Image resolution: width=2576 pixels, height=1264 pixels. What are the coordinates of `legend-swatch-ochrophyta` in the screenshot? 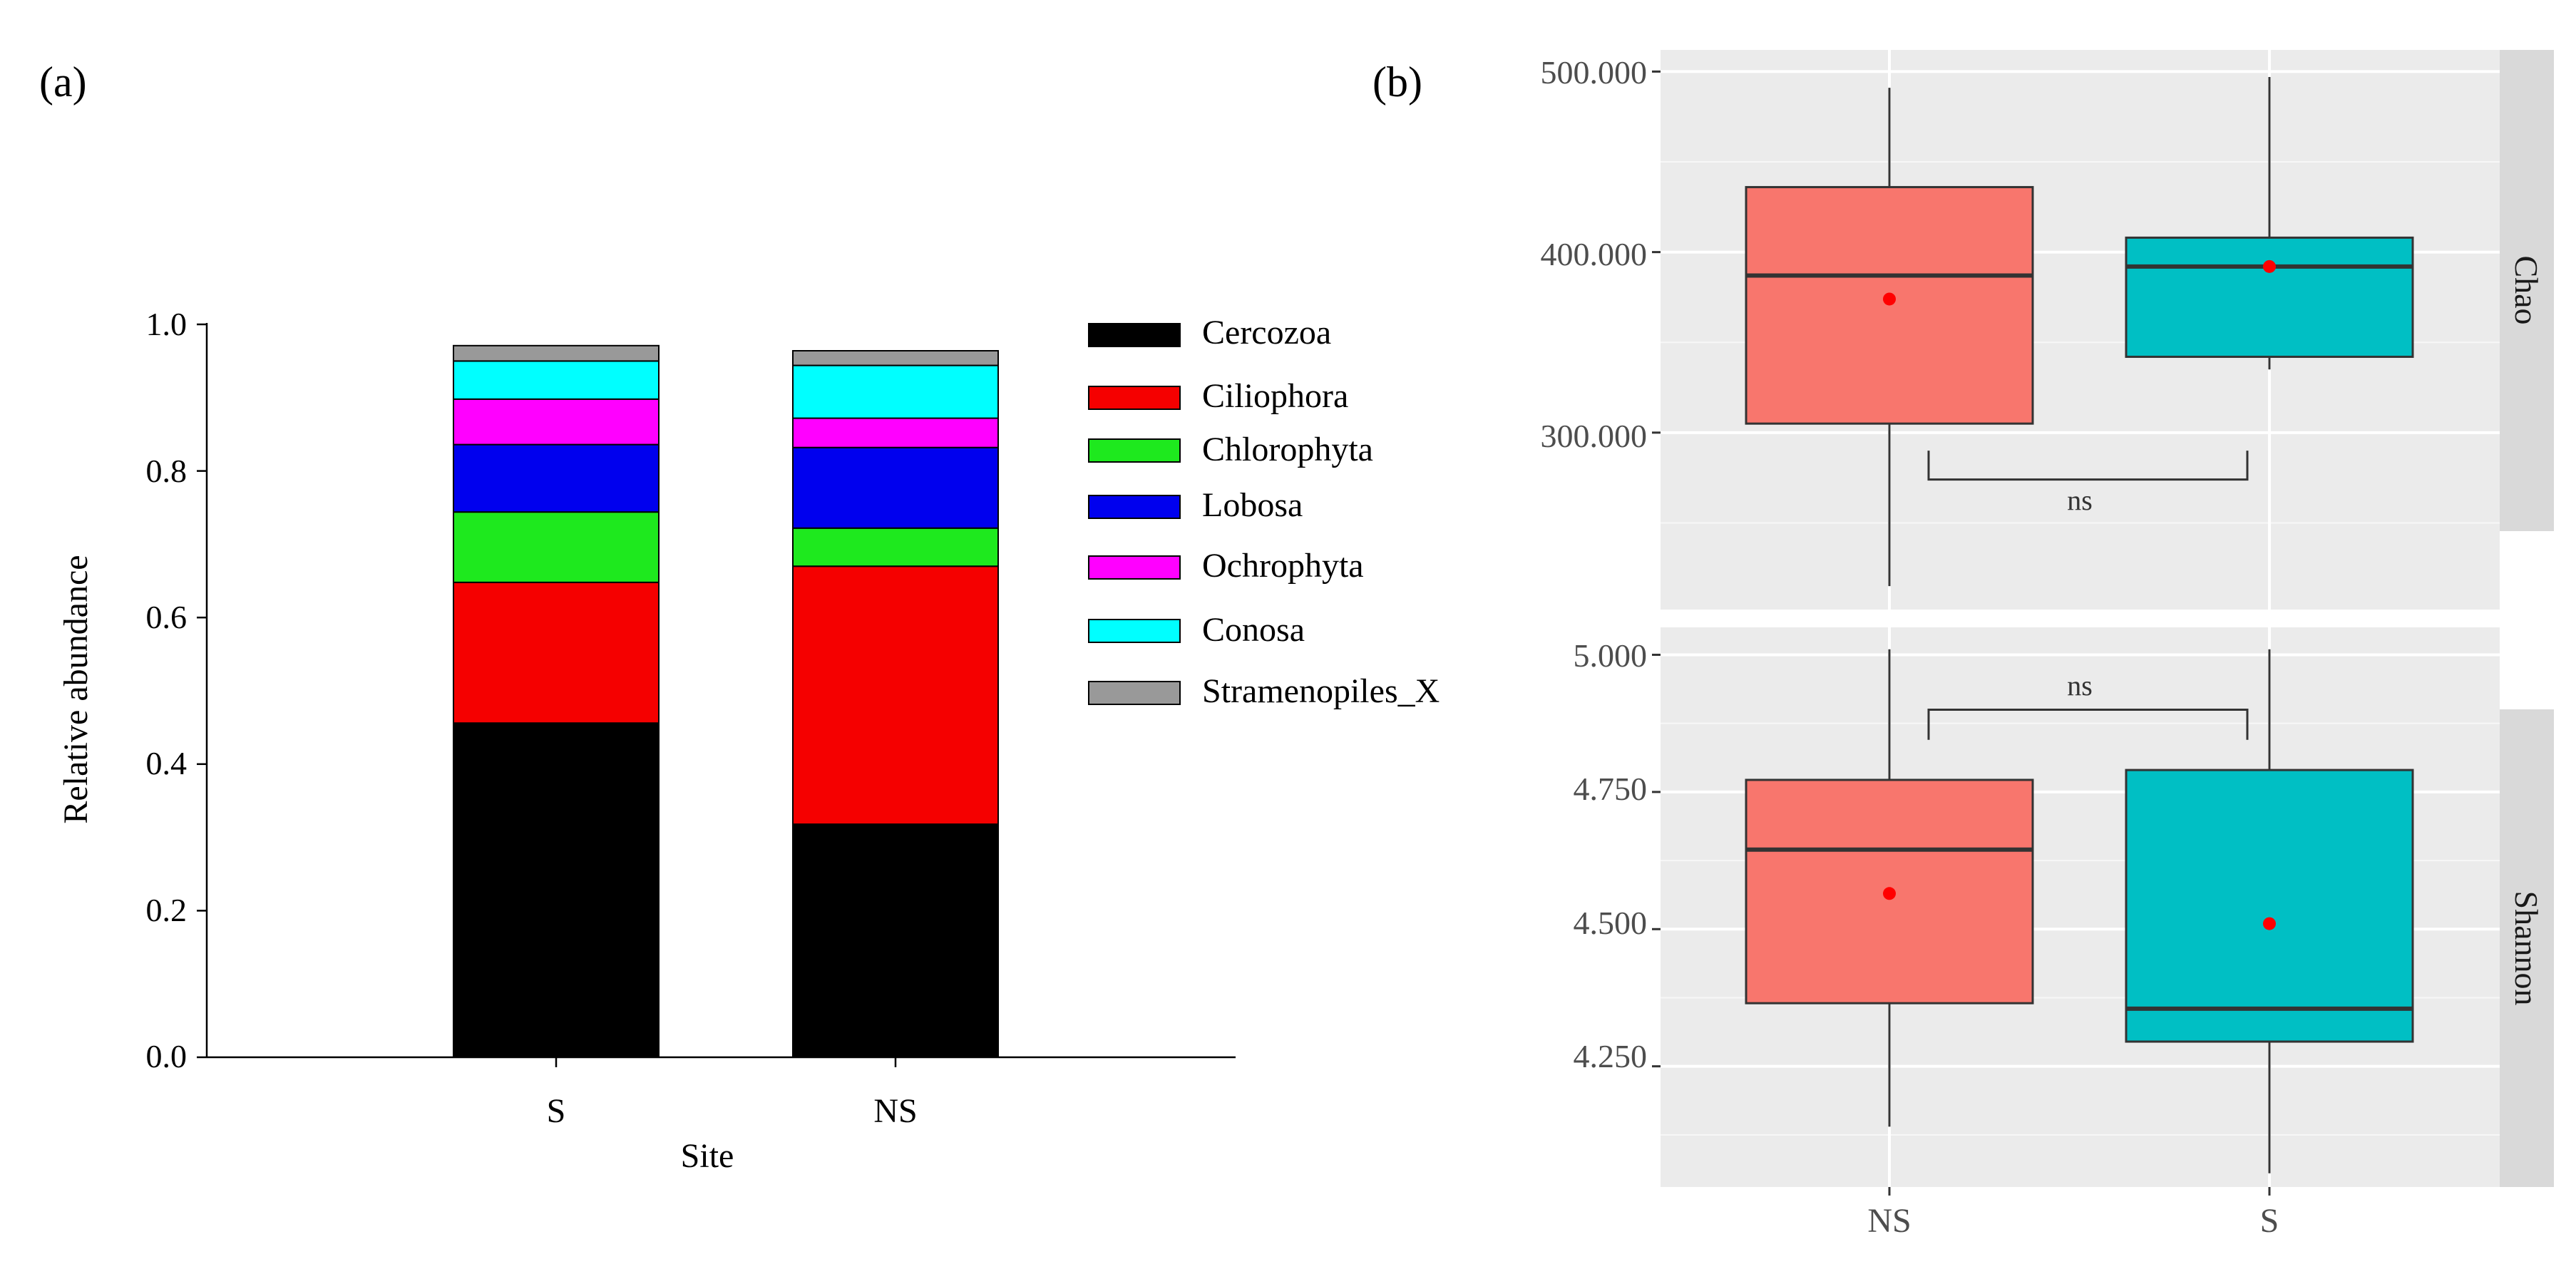 It's located at (1134, 567).